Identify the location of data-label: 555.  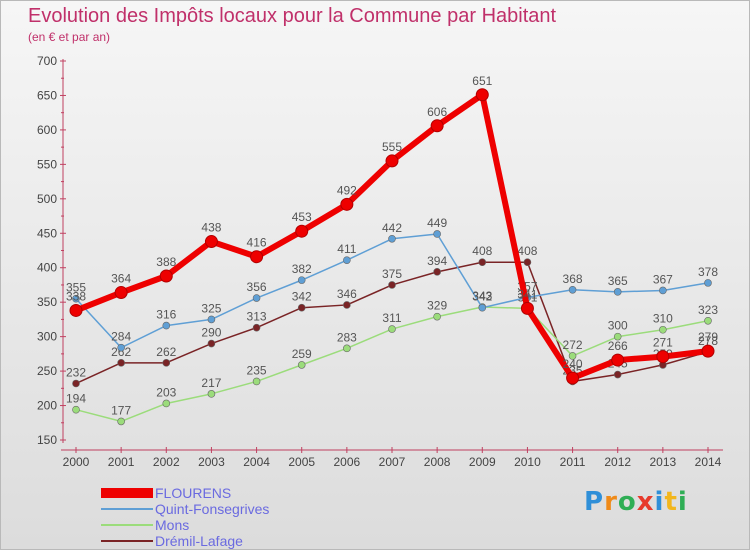
(392, 147).